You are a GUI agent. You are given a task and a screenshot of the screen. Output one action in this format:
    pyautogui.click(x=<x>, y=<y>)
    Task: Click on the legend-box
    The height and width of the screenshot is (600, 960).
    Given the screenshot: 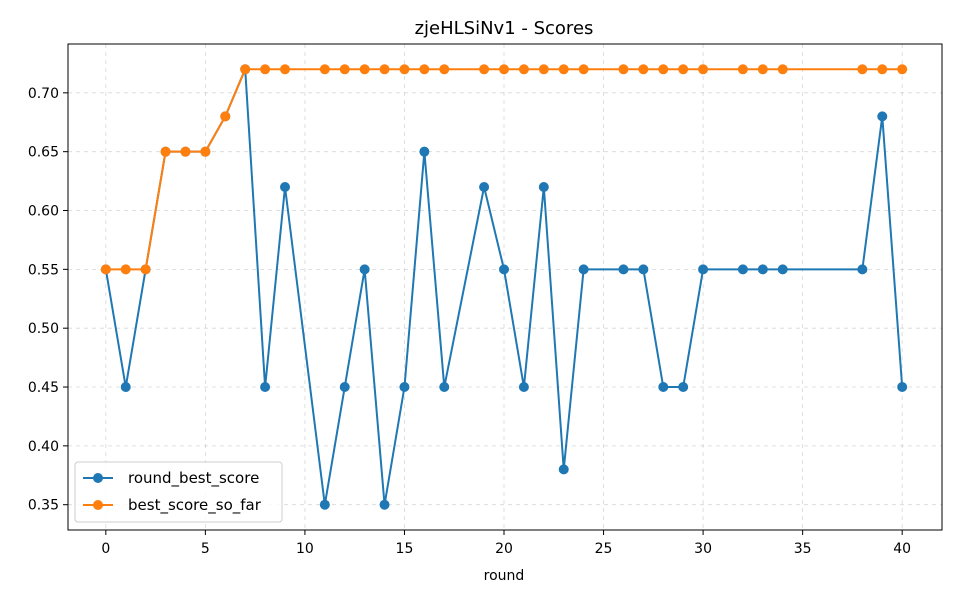 What is the action you would take?
    pyautogui.click(x=178, y=492)
    